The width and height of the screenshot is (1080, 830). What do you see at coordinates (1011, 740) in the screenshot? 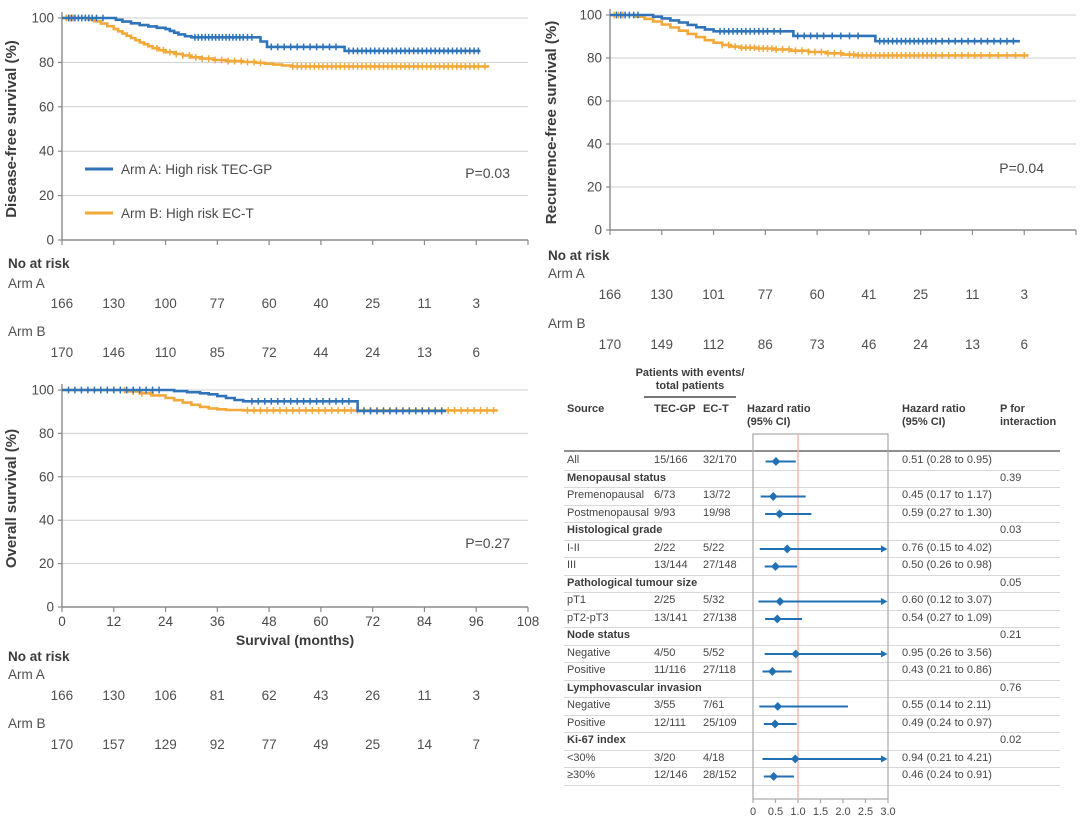
I see `forest-row-p-interaction: 0.02` at bounding box center [1011, 740].